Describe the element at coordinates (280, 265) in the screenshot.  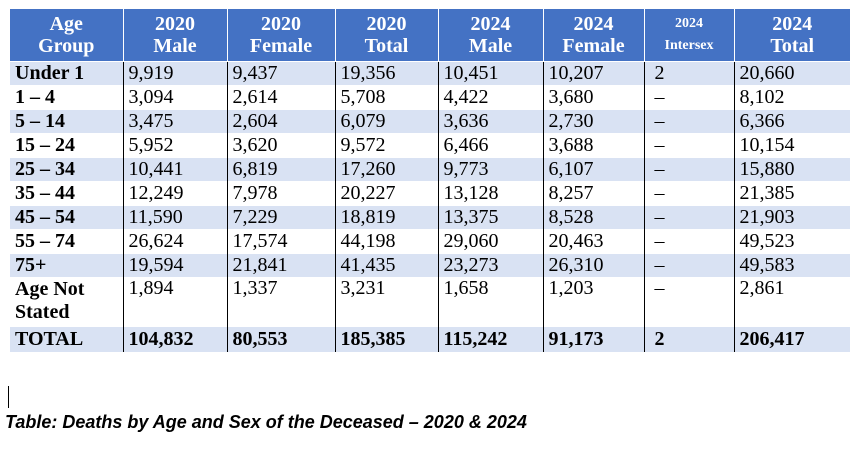
I see `cell-female-2020: 21,841` at that location.